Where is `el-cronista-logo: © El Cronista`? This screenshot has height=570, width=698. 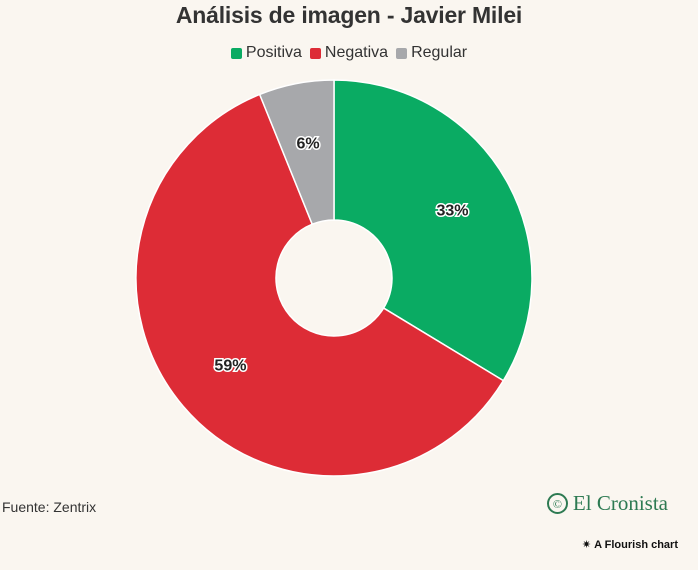 el-cronista-logo: © El Cronista is located at coordinates (607, 503).